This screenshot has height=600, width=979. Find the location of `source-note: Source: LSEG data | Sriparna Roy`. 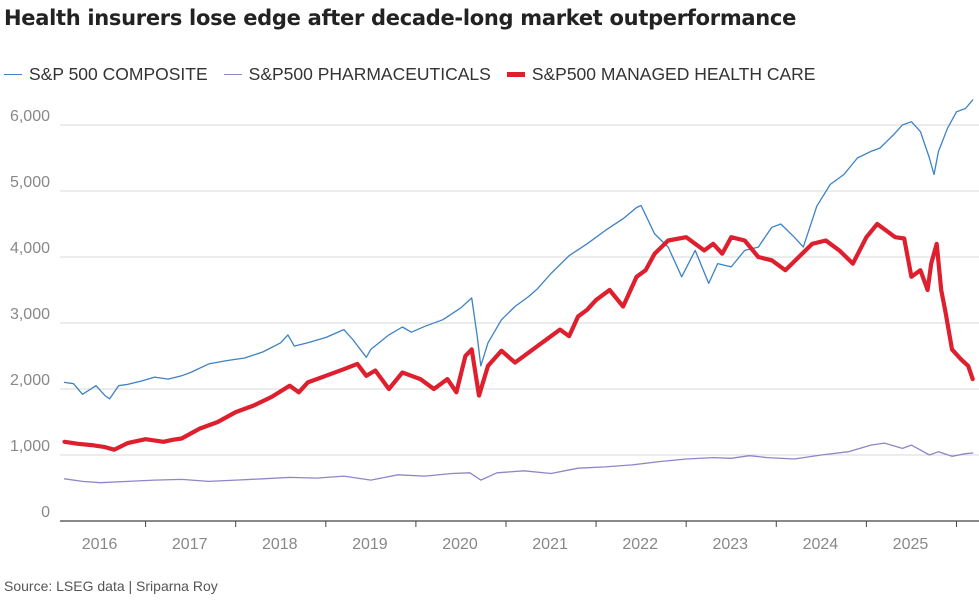

source-note: Source: LSEG data | Sriparna Roy is located at coordinates (111, 586).